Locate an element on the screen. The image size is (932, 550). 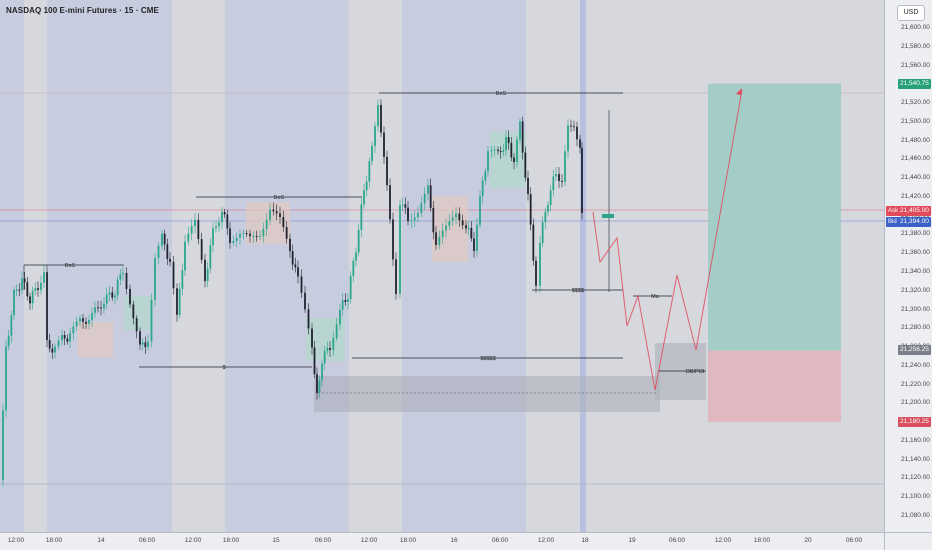
price-tick: 21,080.00 is located at coordinates (915, 516).